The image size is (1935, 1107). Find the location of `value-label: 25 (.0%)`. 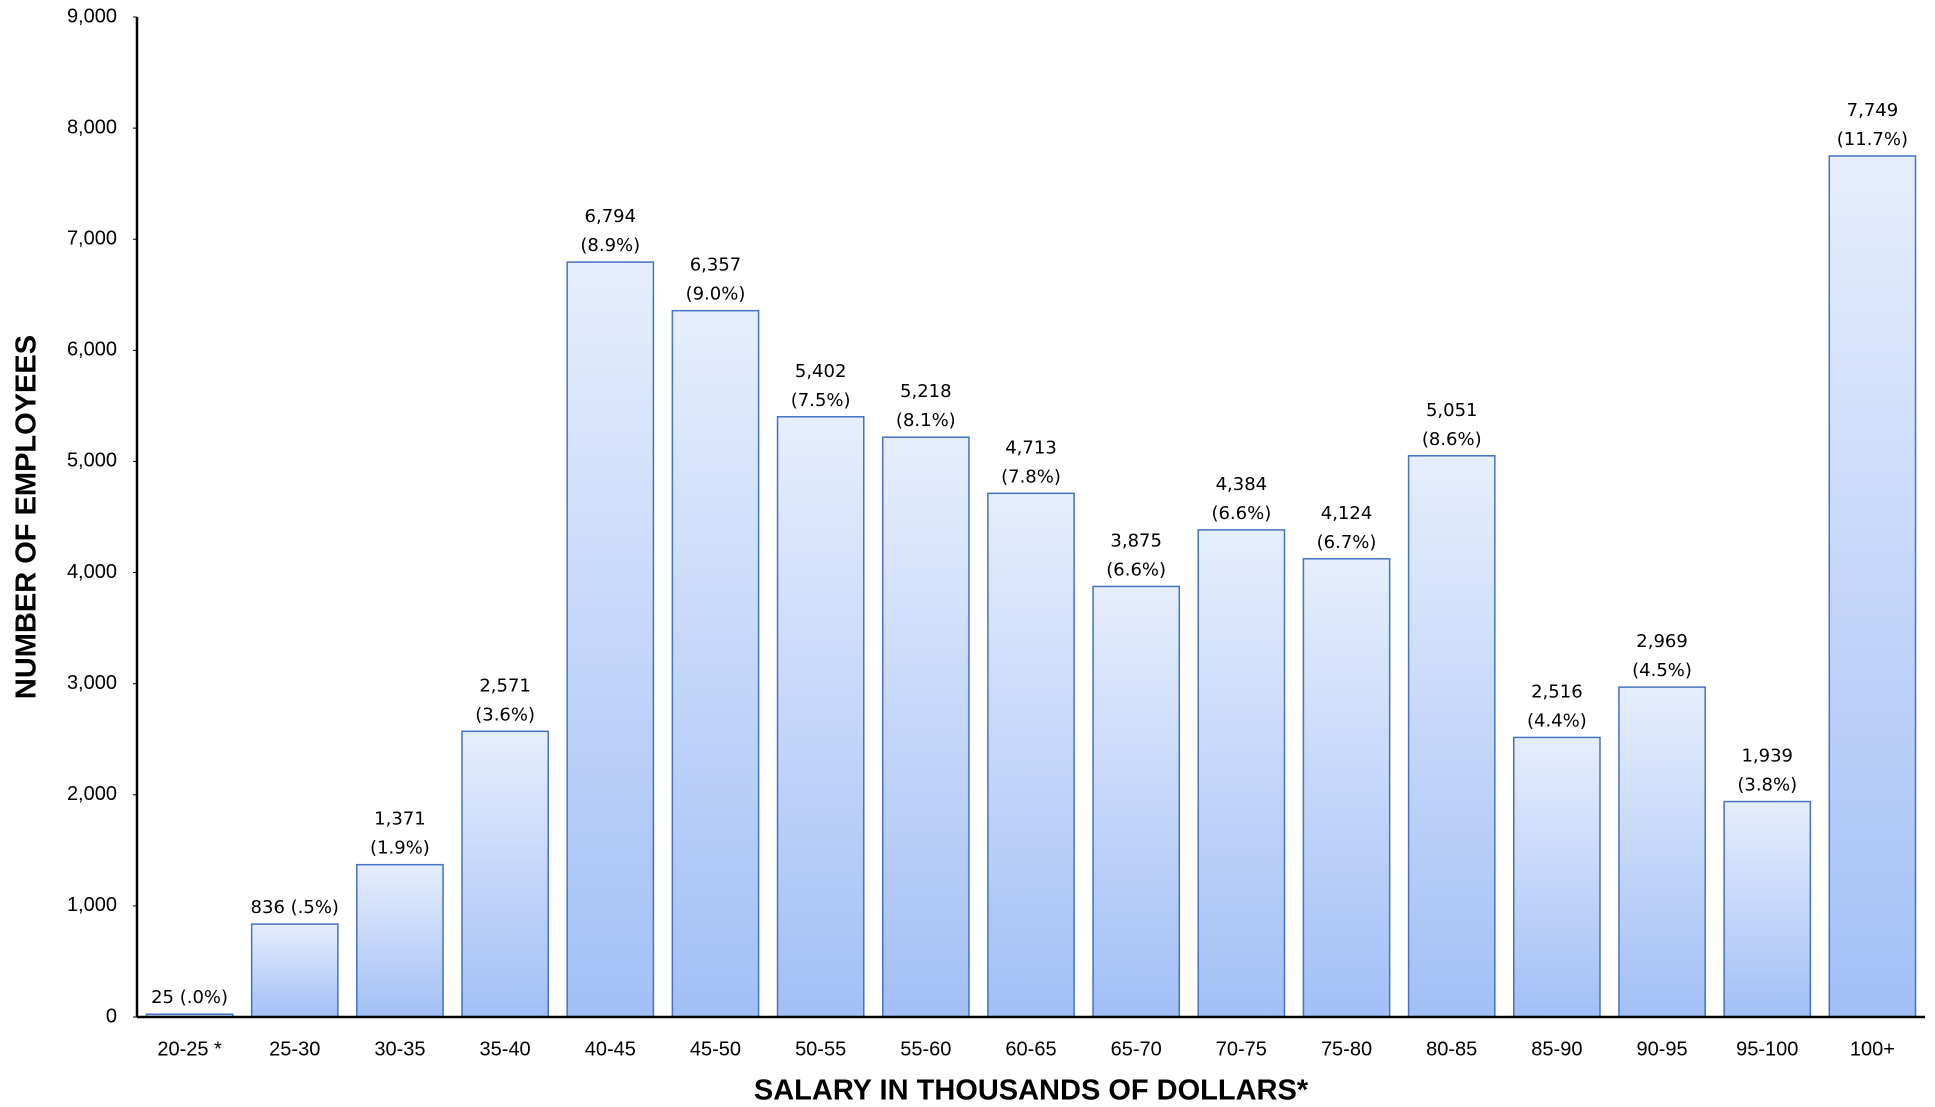

value-label: 25 (.0%) is located at coordinates (189, 997).